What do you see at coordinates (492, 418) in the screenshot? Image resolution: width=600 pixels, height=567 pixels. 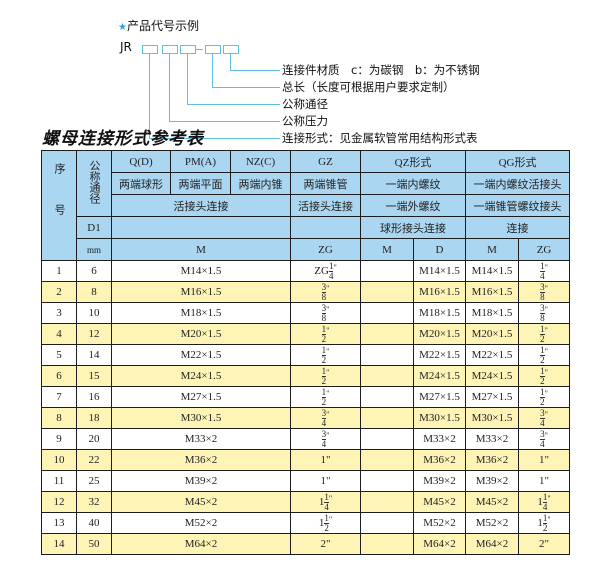 I see `cell-qg-m: M30×1.5` at bounding box center [492, 418].